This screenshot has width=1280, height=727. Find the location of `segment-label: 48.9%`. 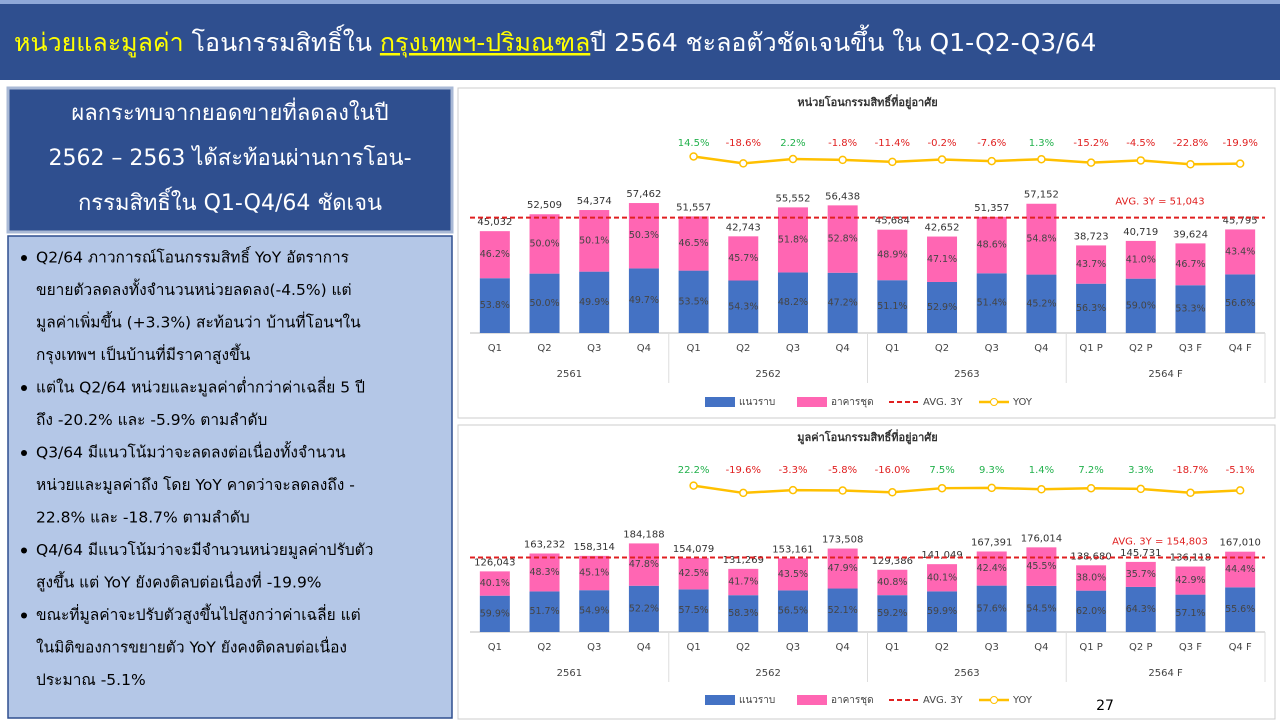

segment-label: 48.9% is located at coordinates (892, 254).